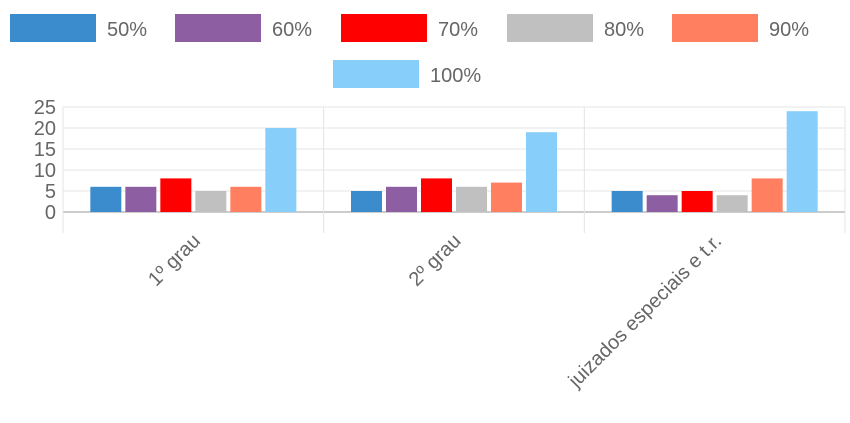 This screenshot has width=850, height=423. I want to click on x-tick-label: 2º grau, so click(435, 260).